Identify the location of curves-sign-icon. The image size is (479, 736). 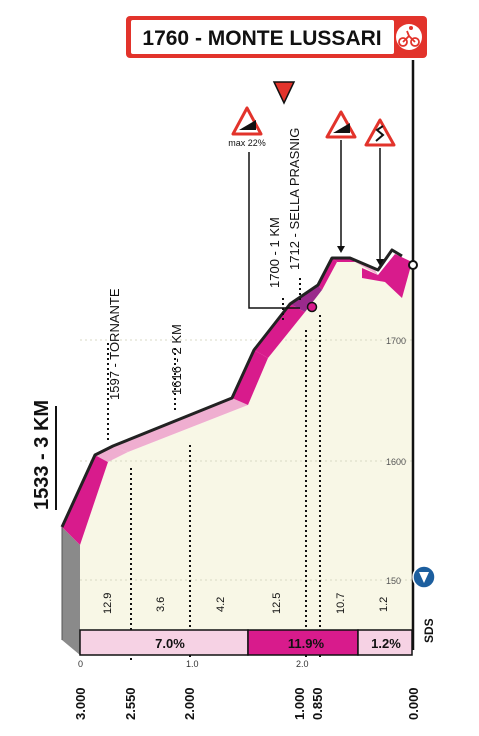
(380, 132).